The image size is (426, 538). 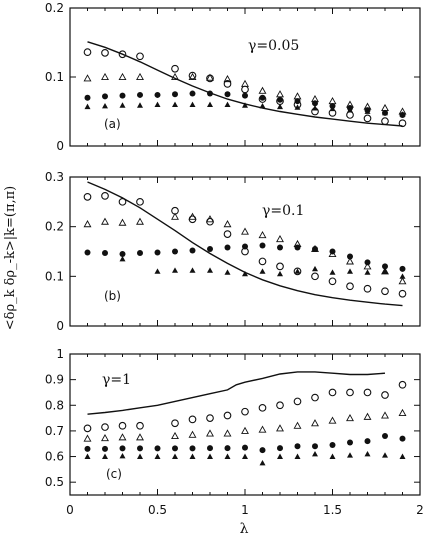 I want to click on y-tick-label: 0, so click(x=60, y=326).